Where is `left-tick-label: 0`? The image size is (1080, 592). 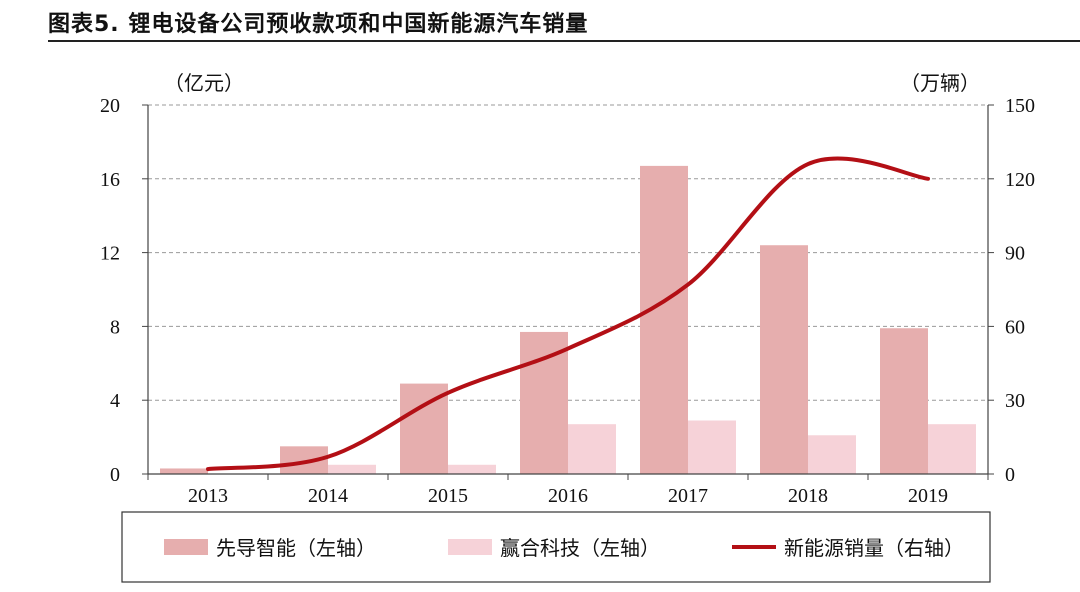 left-tick-label: 0 is located at coordinates (115, 475).